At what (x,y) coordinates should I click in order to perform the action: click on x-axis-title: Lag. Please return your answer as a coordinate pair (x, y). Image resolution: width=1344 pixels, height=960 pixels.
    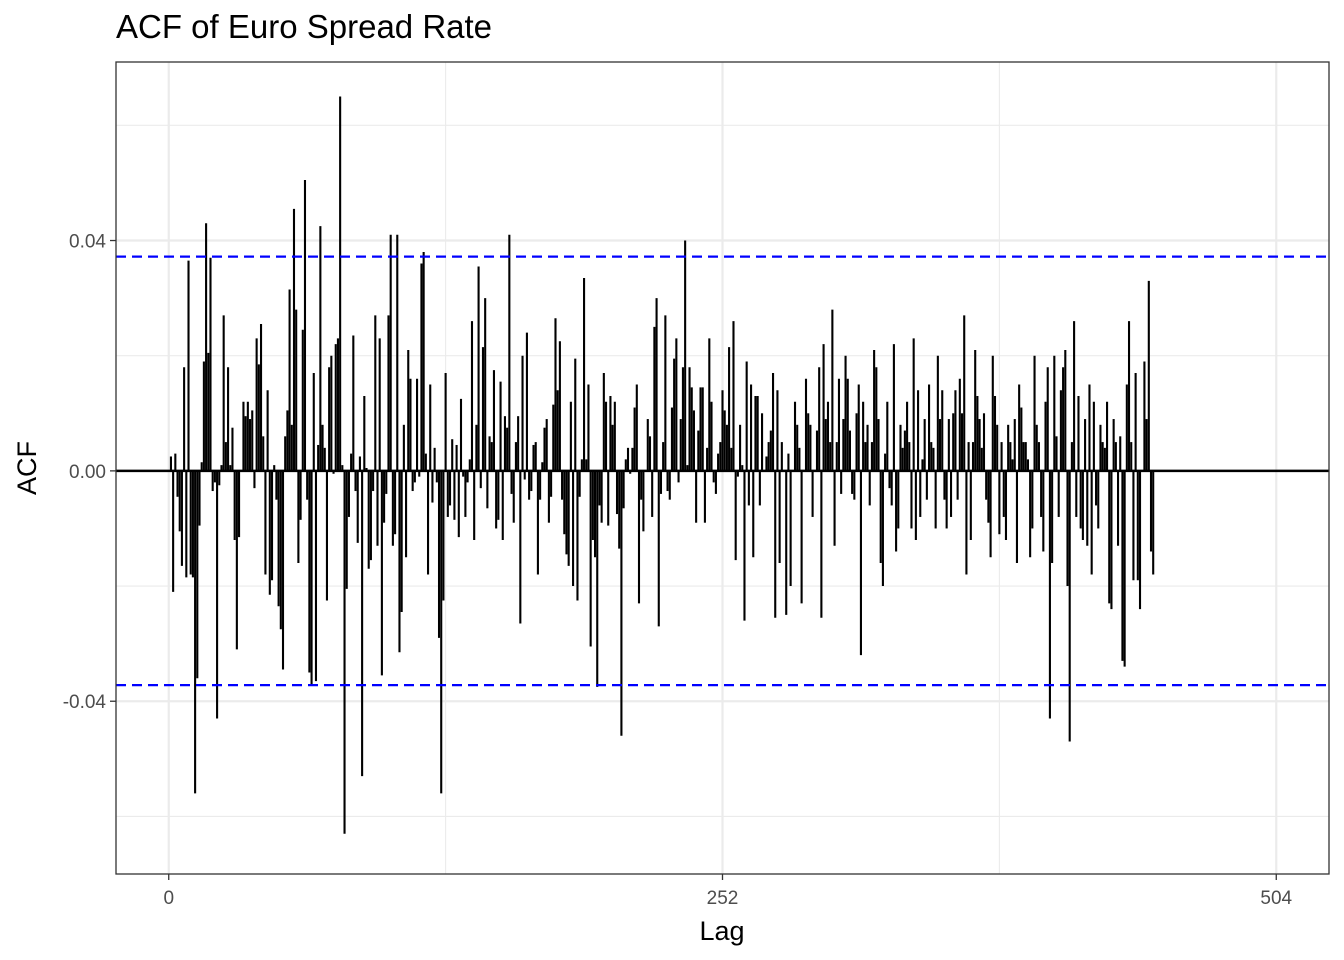
    Looking at the image, I should click on (721, 931).